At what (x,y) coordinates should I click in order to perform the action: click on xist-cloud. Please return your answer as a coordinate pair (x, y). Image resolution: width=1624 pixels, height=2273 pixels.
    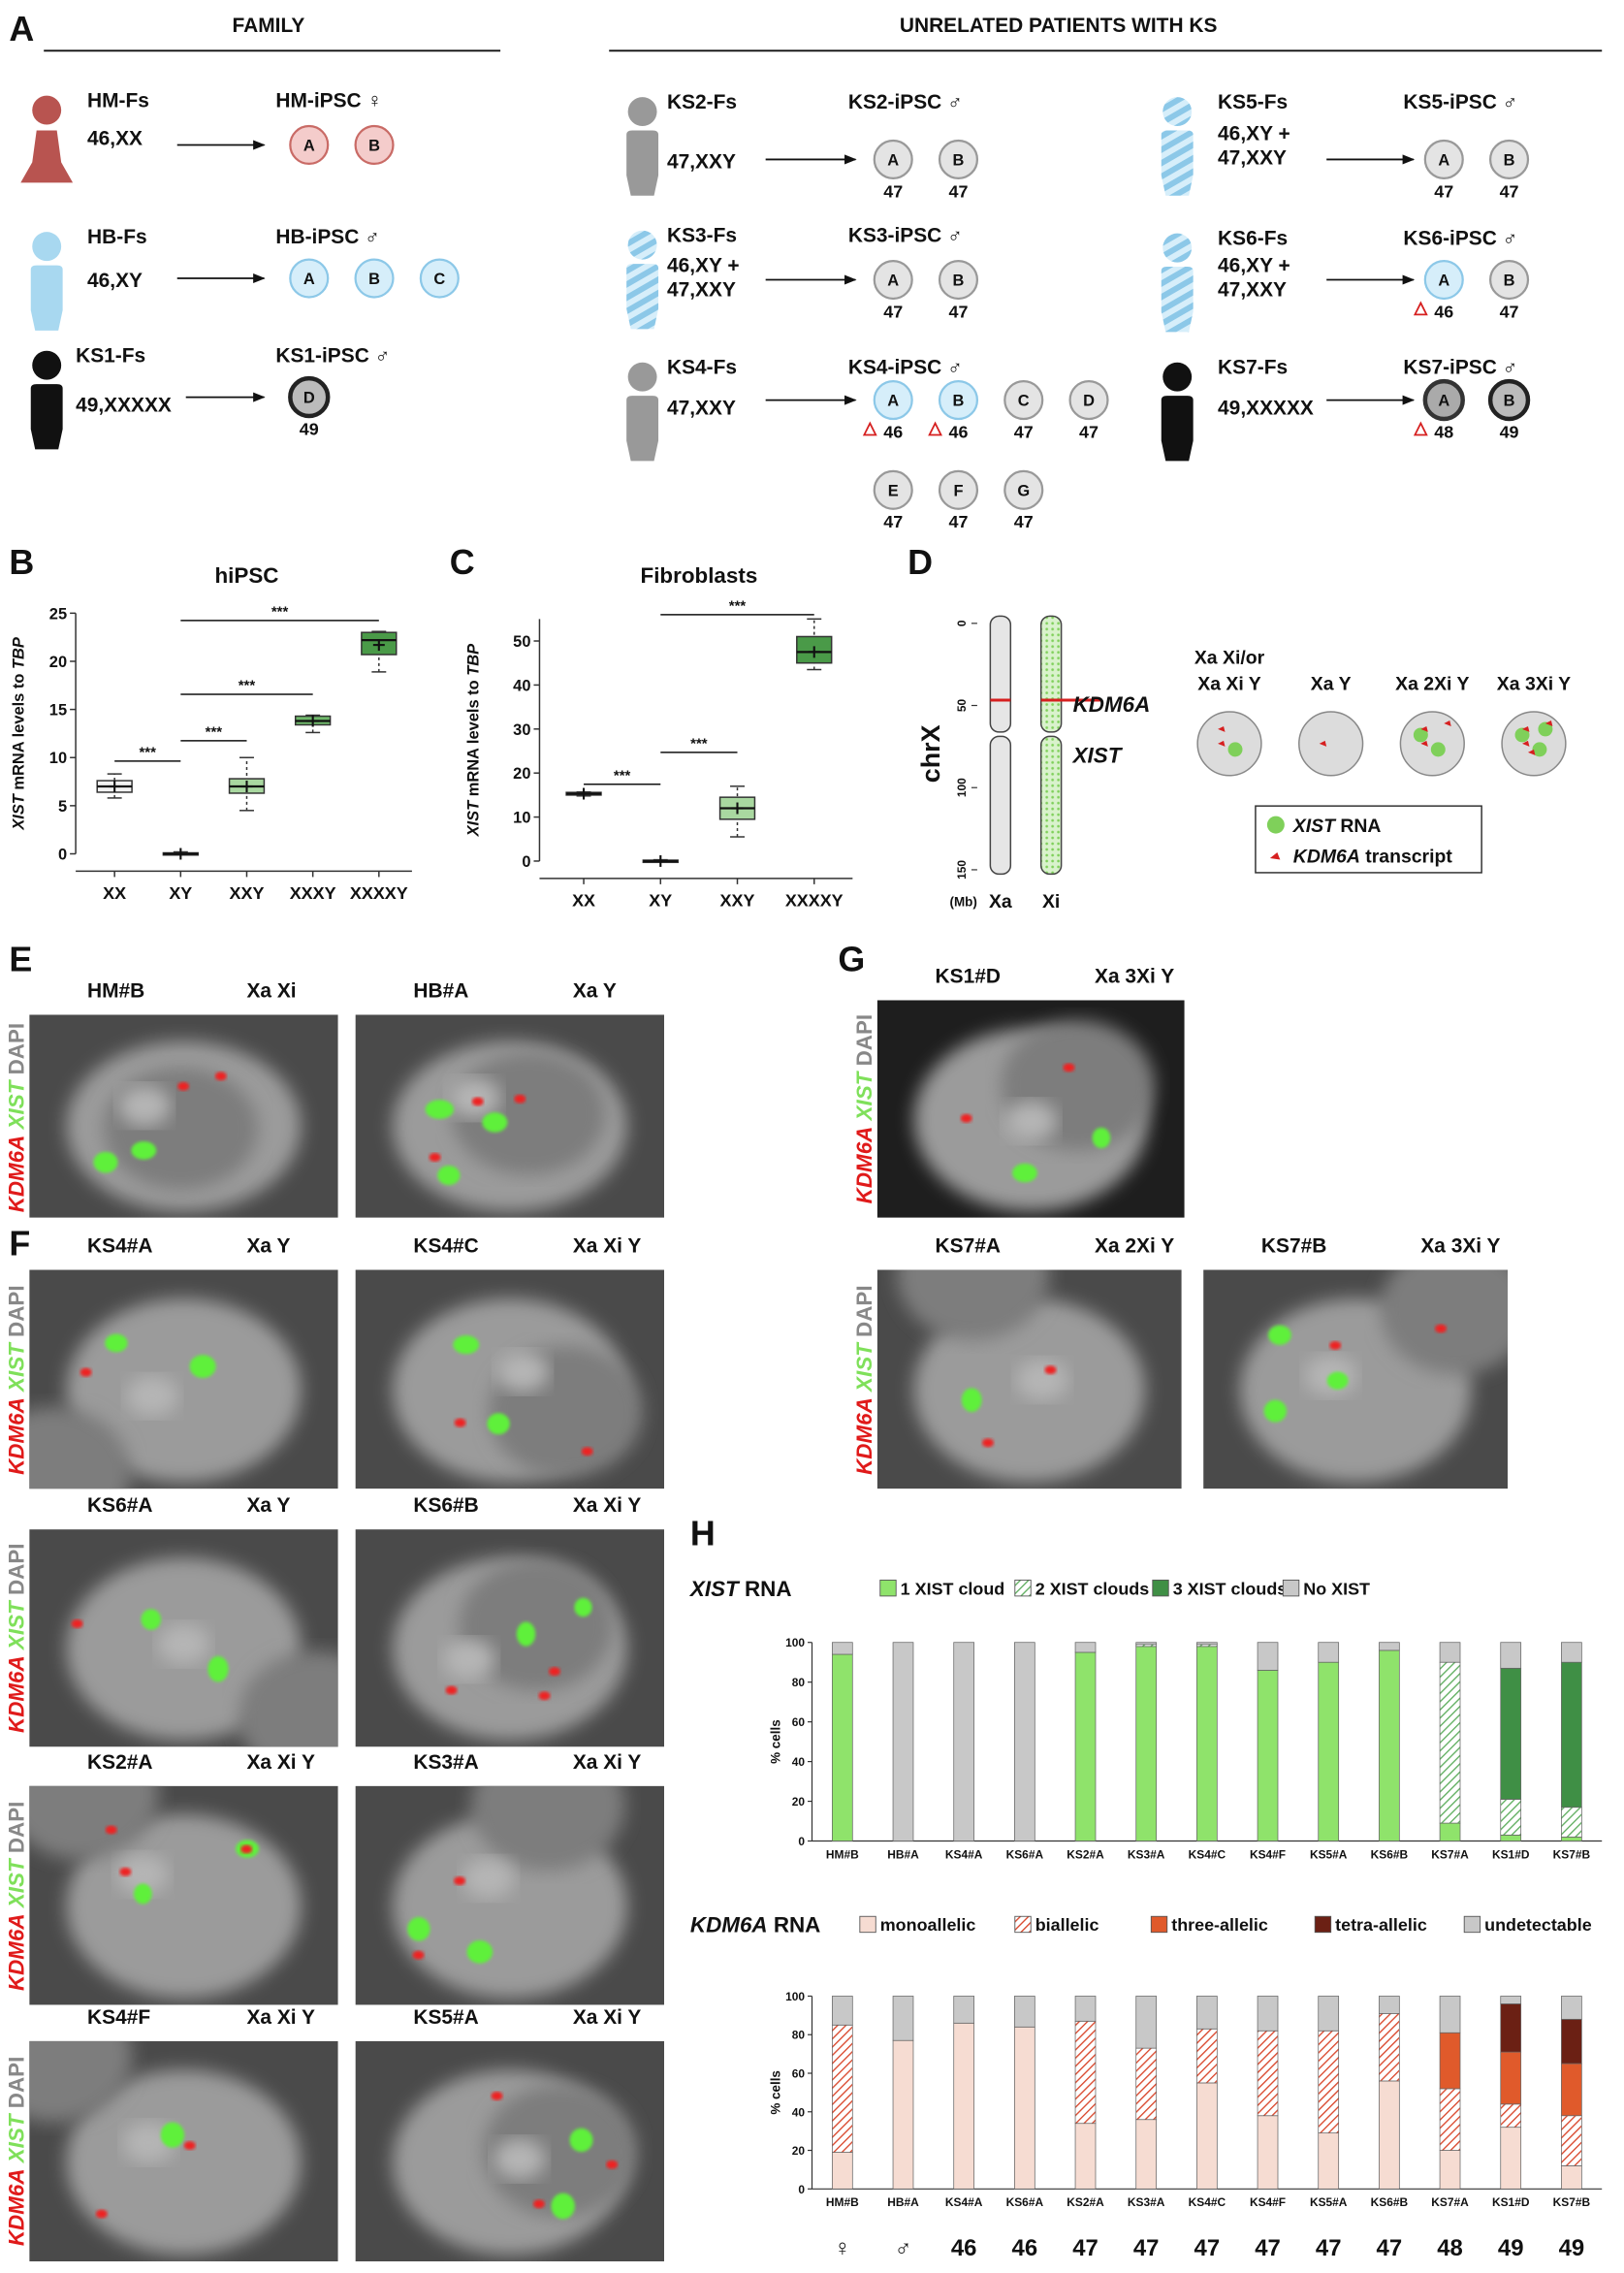
    Looking at the image, I should click on (1438, 749).